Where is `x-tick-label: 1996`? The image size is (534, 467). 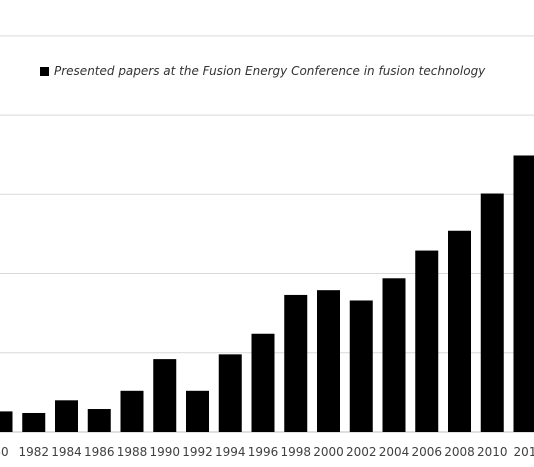 x-tick-label: 1996 is located at coordinates (263, 452).